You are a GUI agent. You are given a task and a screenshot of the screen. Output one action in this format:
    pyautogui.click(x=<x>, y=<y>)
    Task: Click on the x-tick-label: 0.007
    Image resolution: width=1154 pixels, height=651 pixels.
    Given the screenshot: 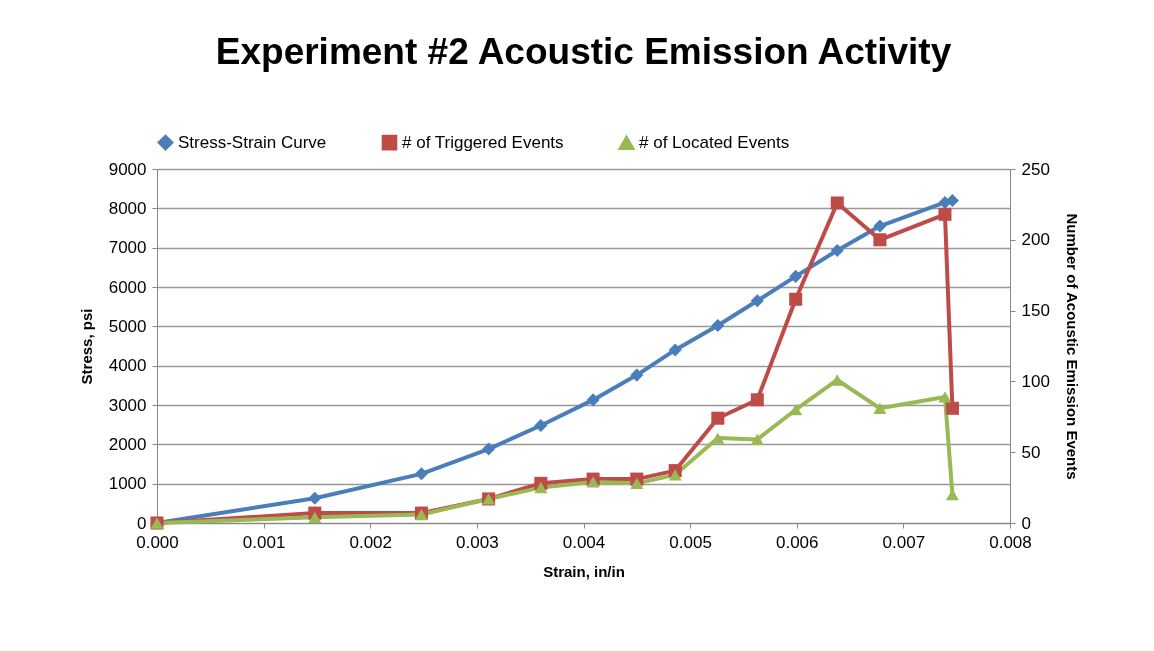 What is the action you would take?
    pyautogui.click(x=904, y=542)
    